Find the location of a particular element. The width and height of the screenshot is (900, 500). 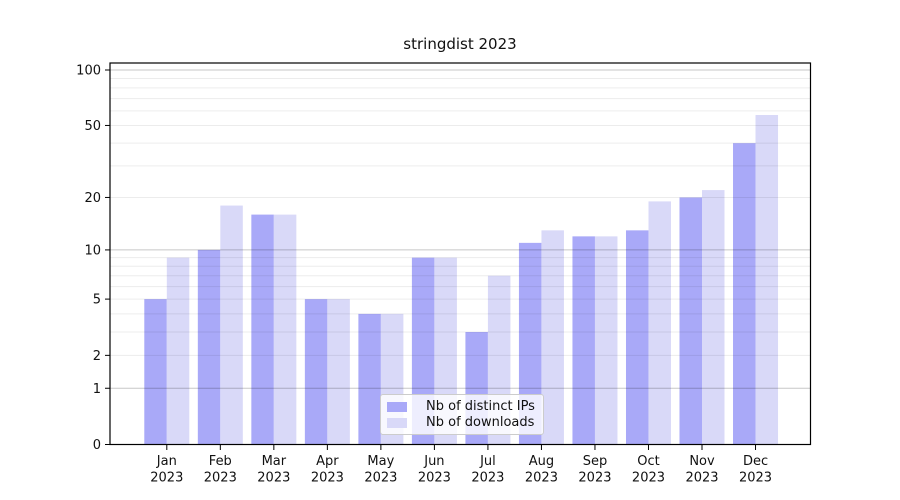

chart-title: stringdist 2023 is located at coordinates (460, 44).